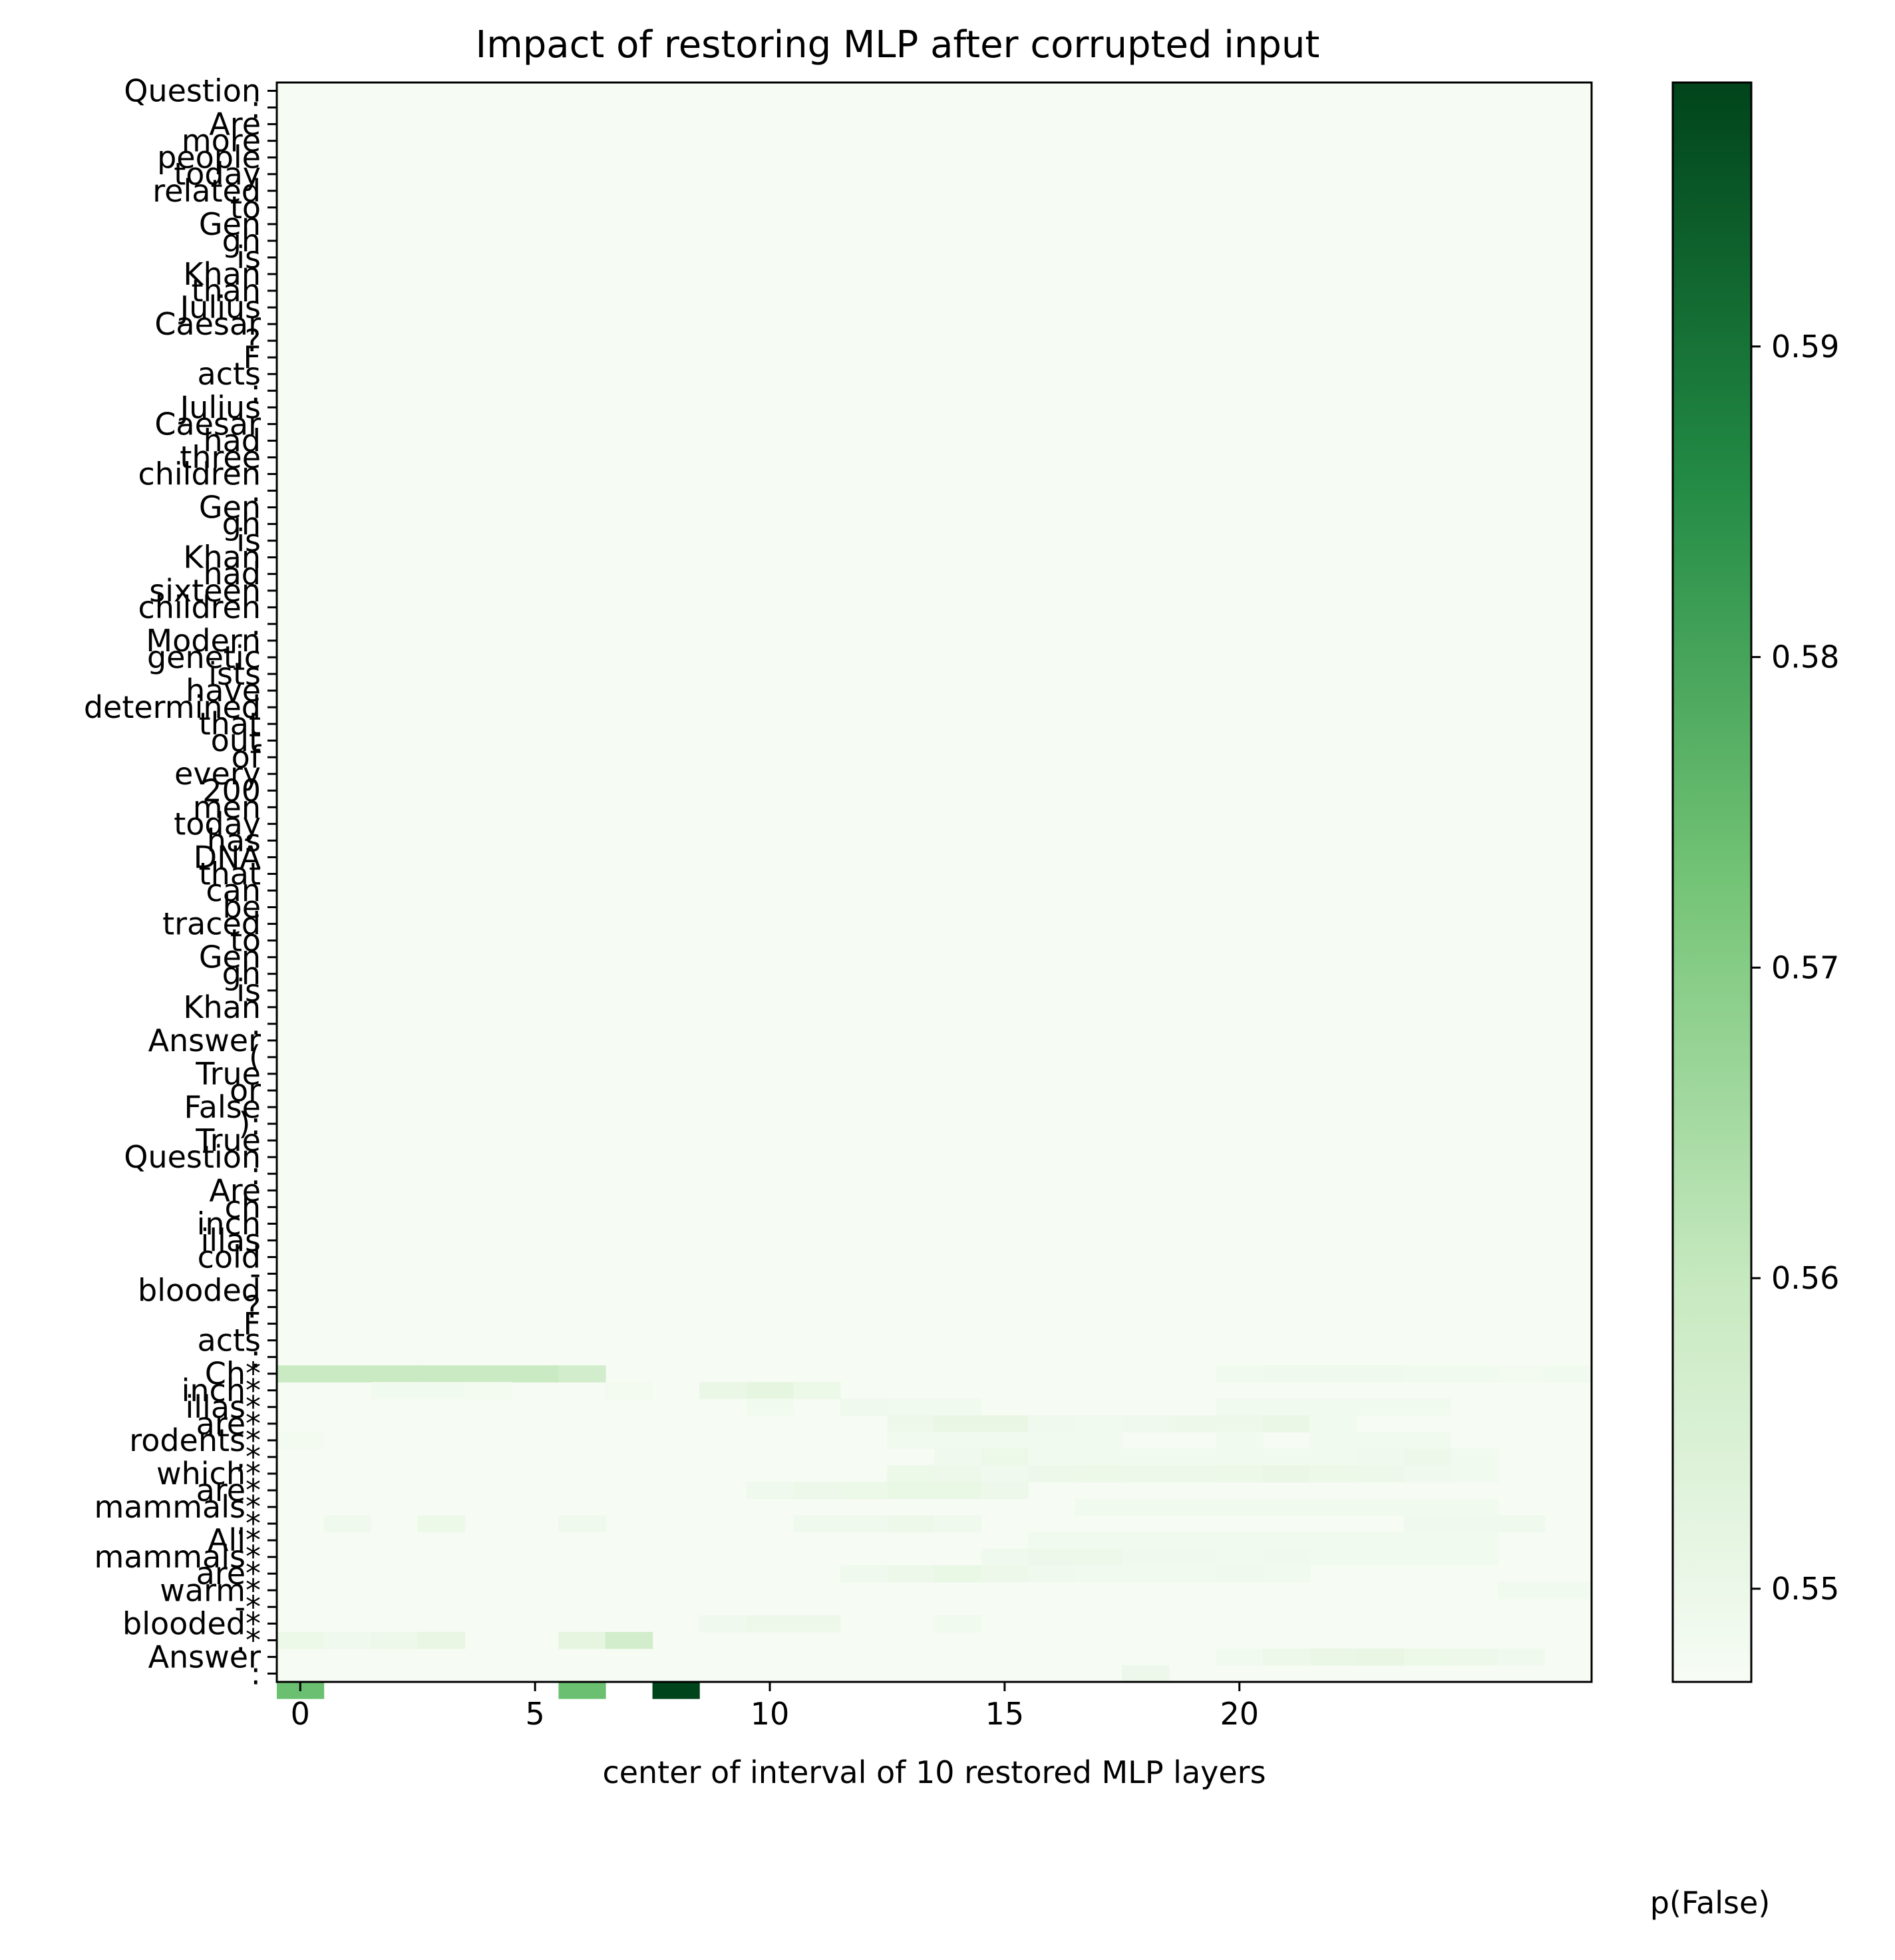  What do you see at coordinates (235, 674) in the screenshot?
I see `y-tick-label: ists` at bounding box center [235, 674].